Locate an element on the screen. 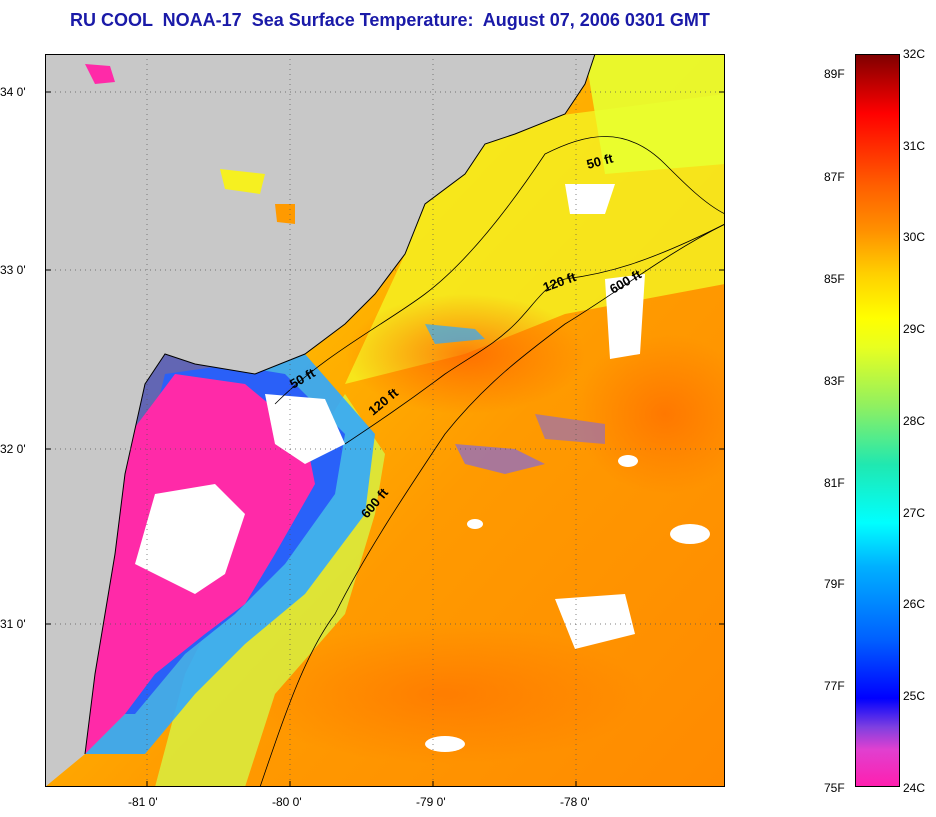 The width and height of the screenshot is (936, 817). celsius-label: 26C is located at coordinates (914, 604).